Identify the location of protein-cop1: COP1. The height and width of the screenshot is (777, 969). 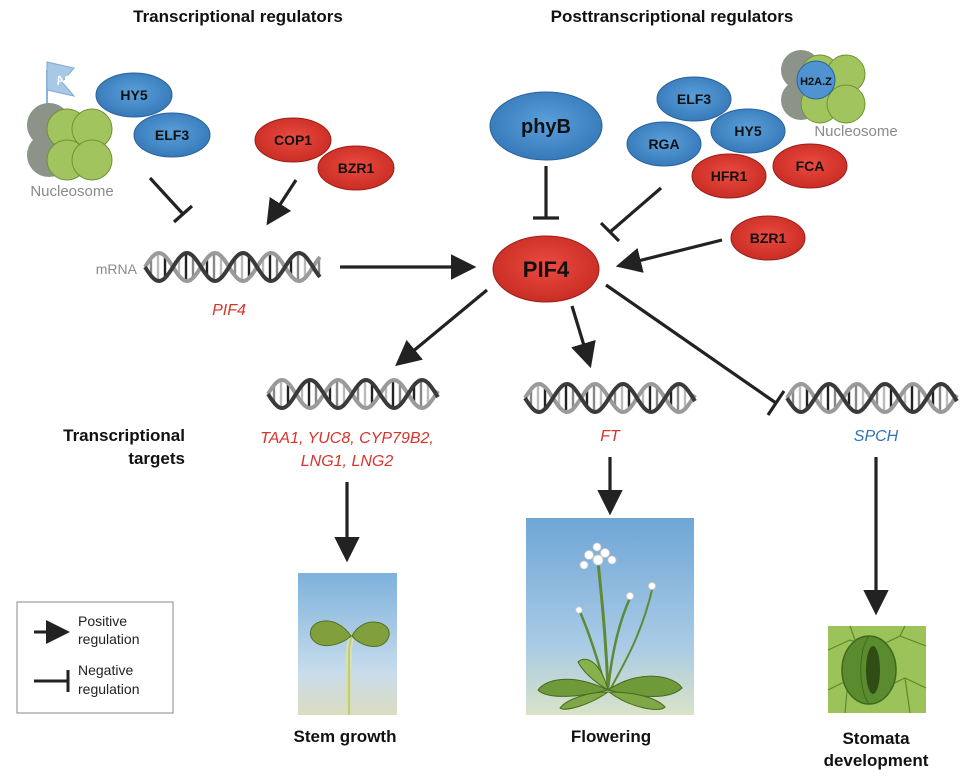
(293, 140).